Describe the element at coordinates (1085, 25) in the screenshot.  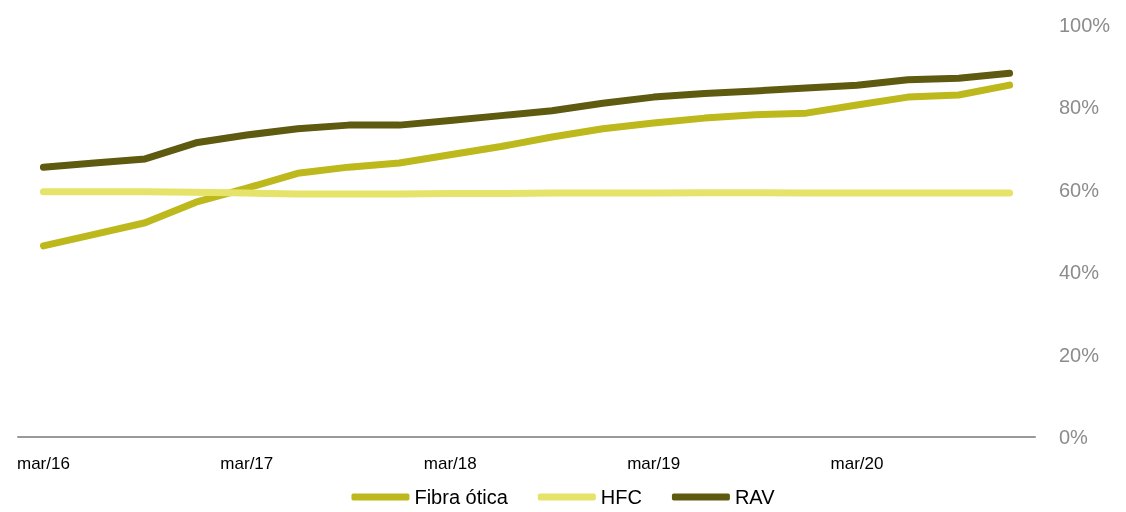
I see `y-tick-label: 100%` at that location.